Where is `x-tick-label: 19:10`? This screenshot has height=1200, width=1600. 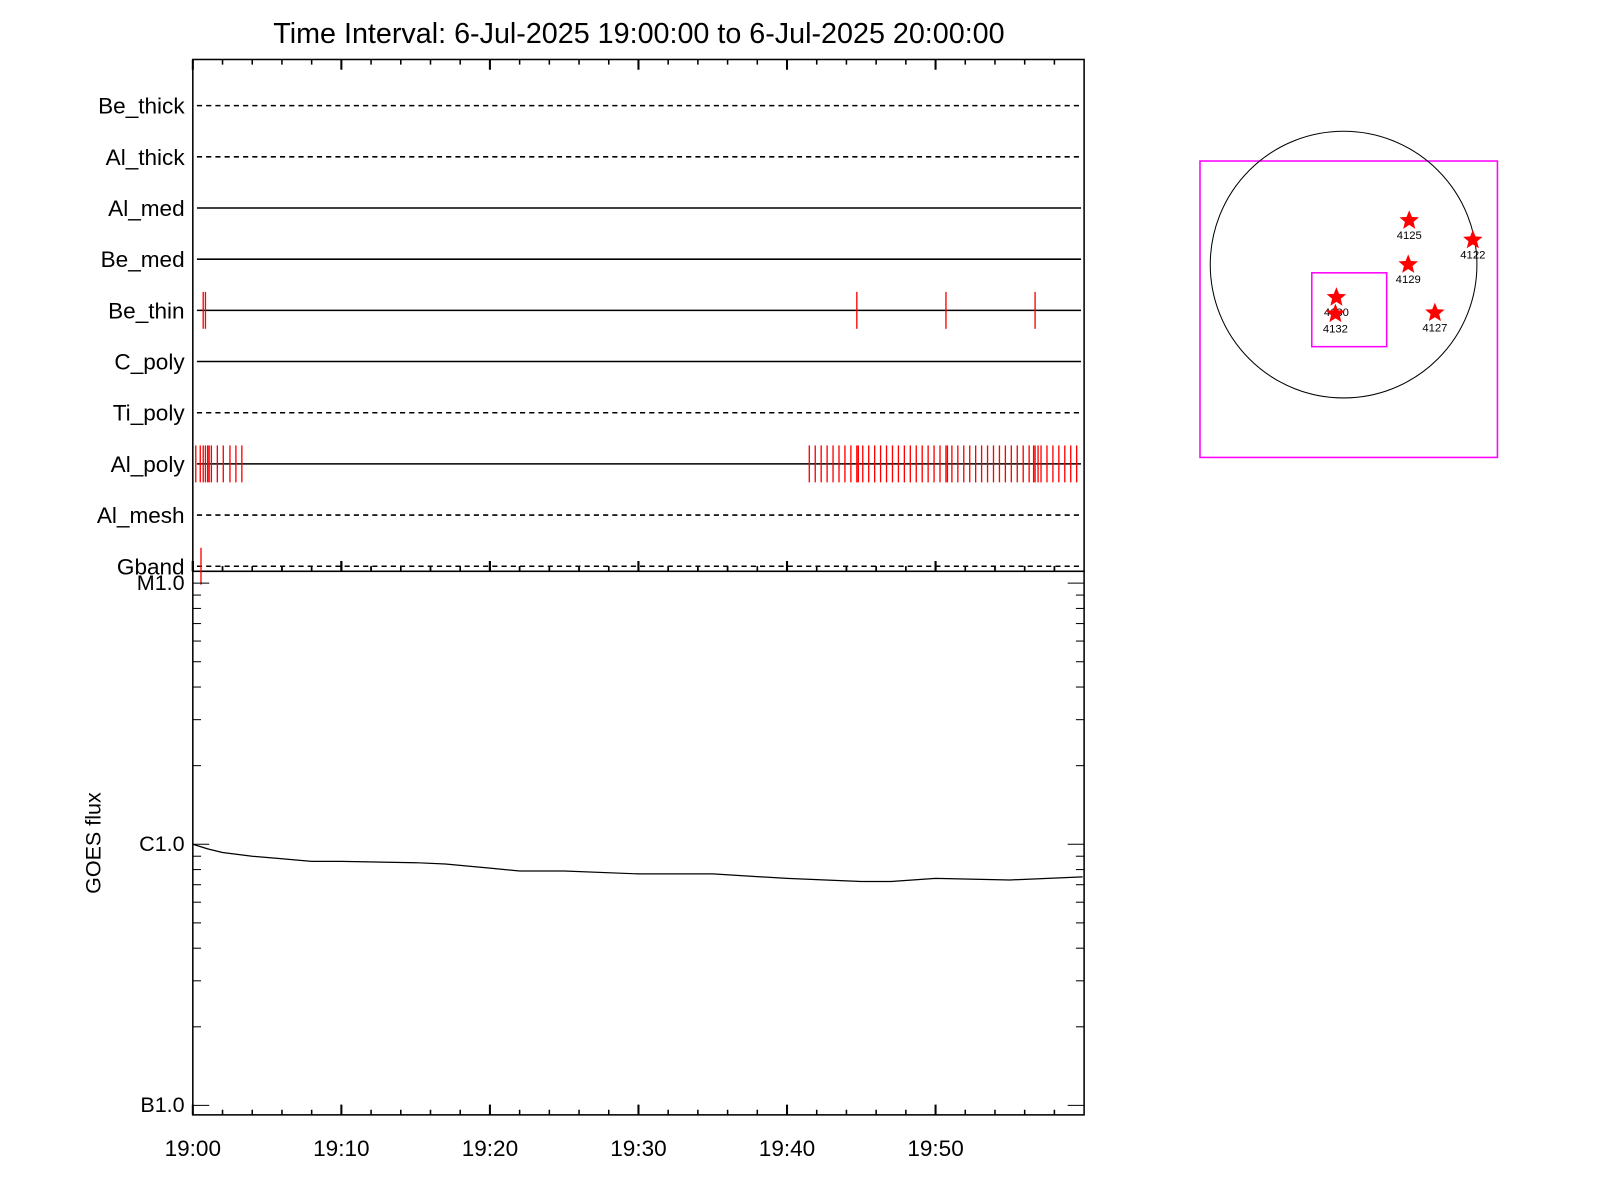 x-tick-label: 19:10 is located at coordinates (341, 1148).